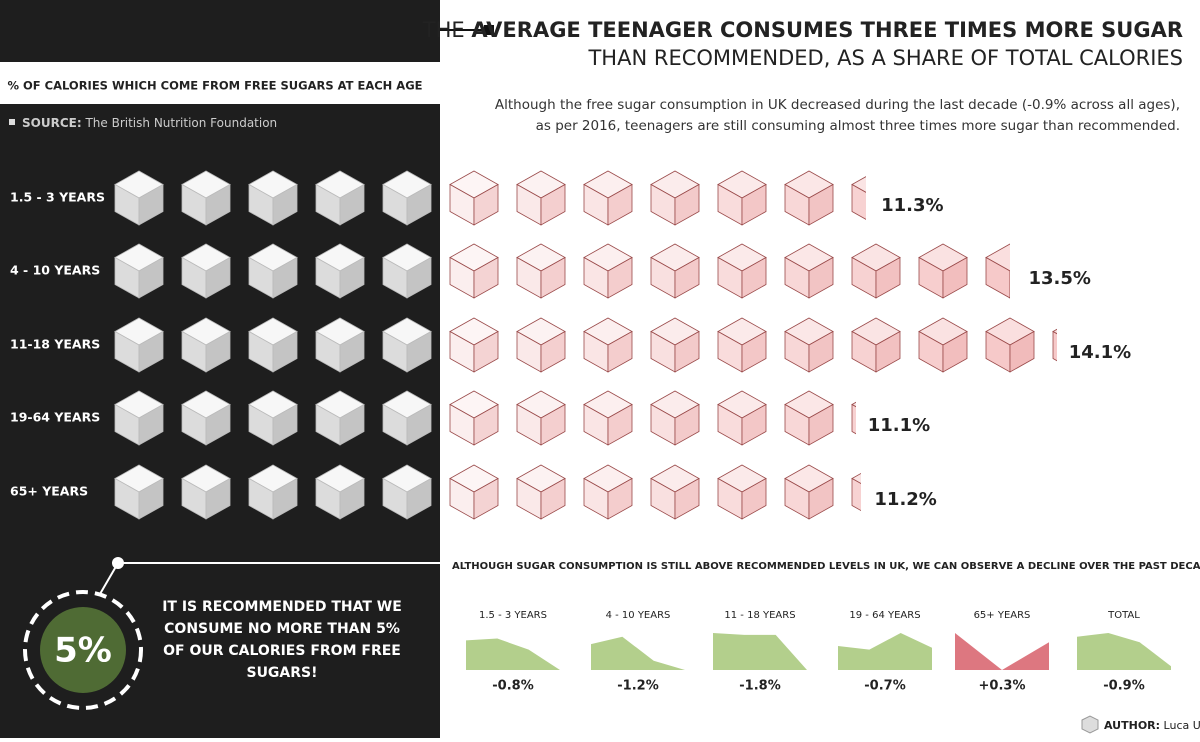 The image size is (1200, 742). I want to click on badge-ring, so click(83, 650).